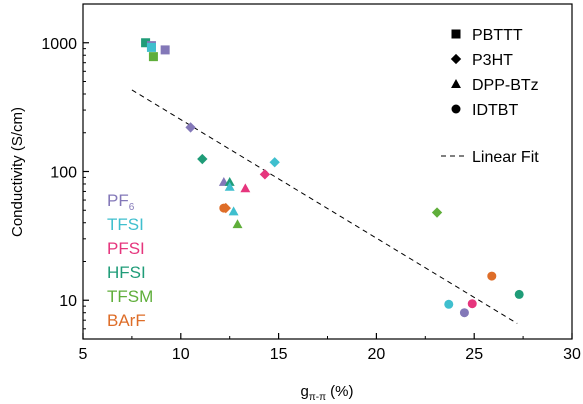 The width and height of the screenshot is (583, 404). I want to click on x-tick-label: 20, so click(377, 354).